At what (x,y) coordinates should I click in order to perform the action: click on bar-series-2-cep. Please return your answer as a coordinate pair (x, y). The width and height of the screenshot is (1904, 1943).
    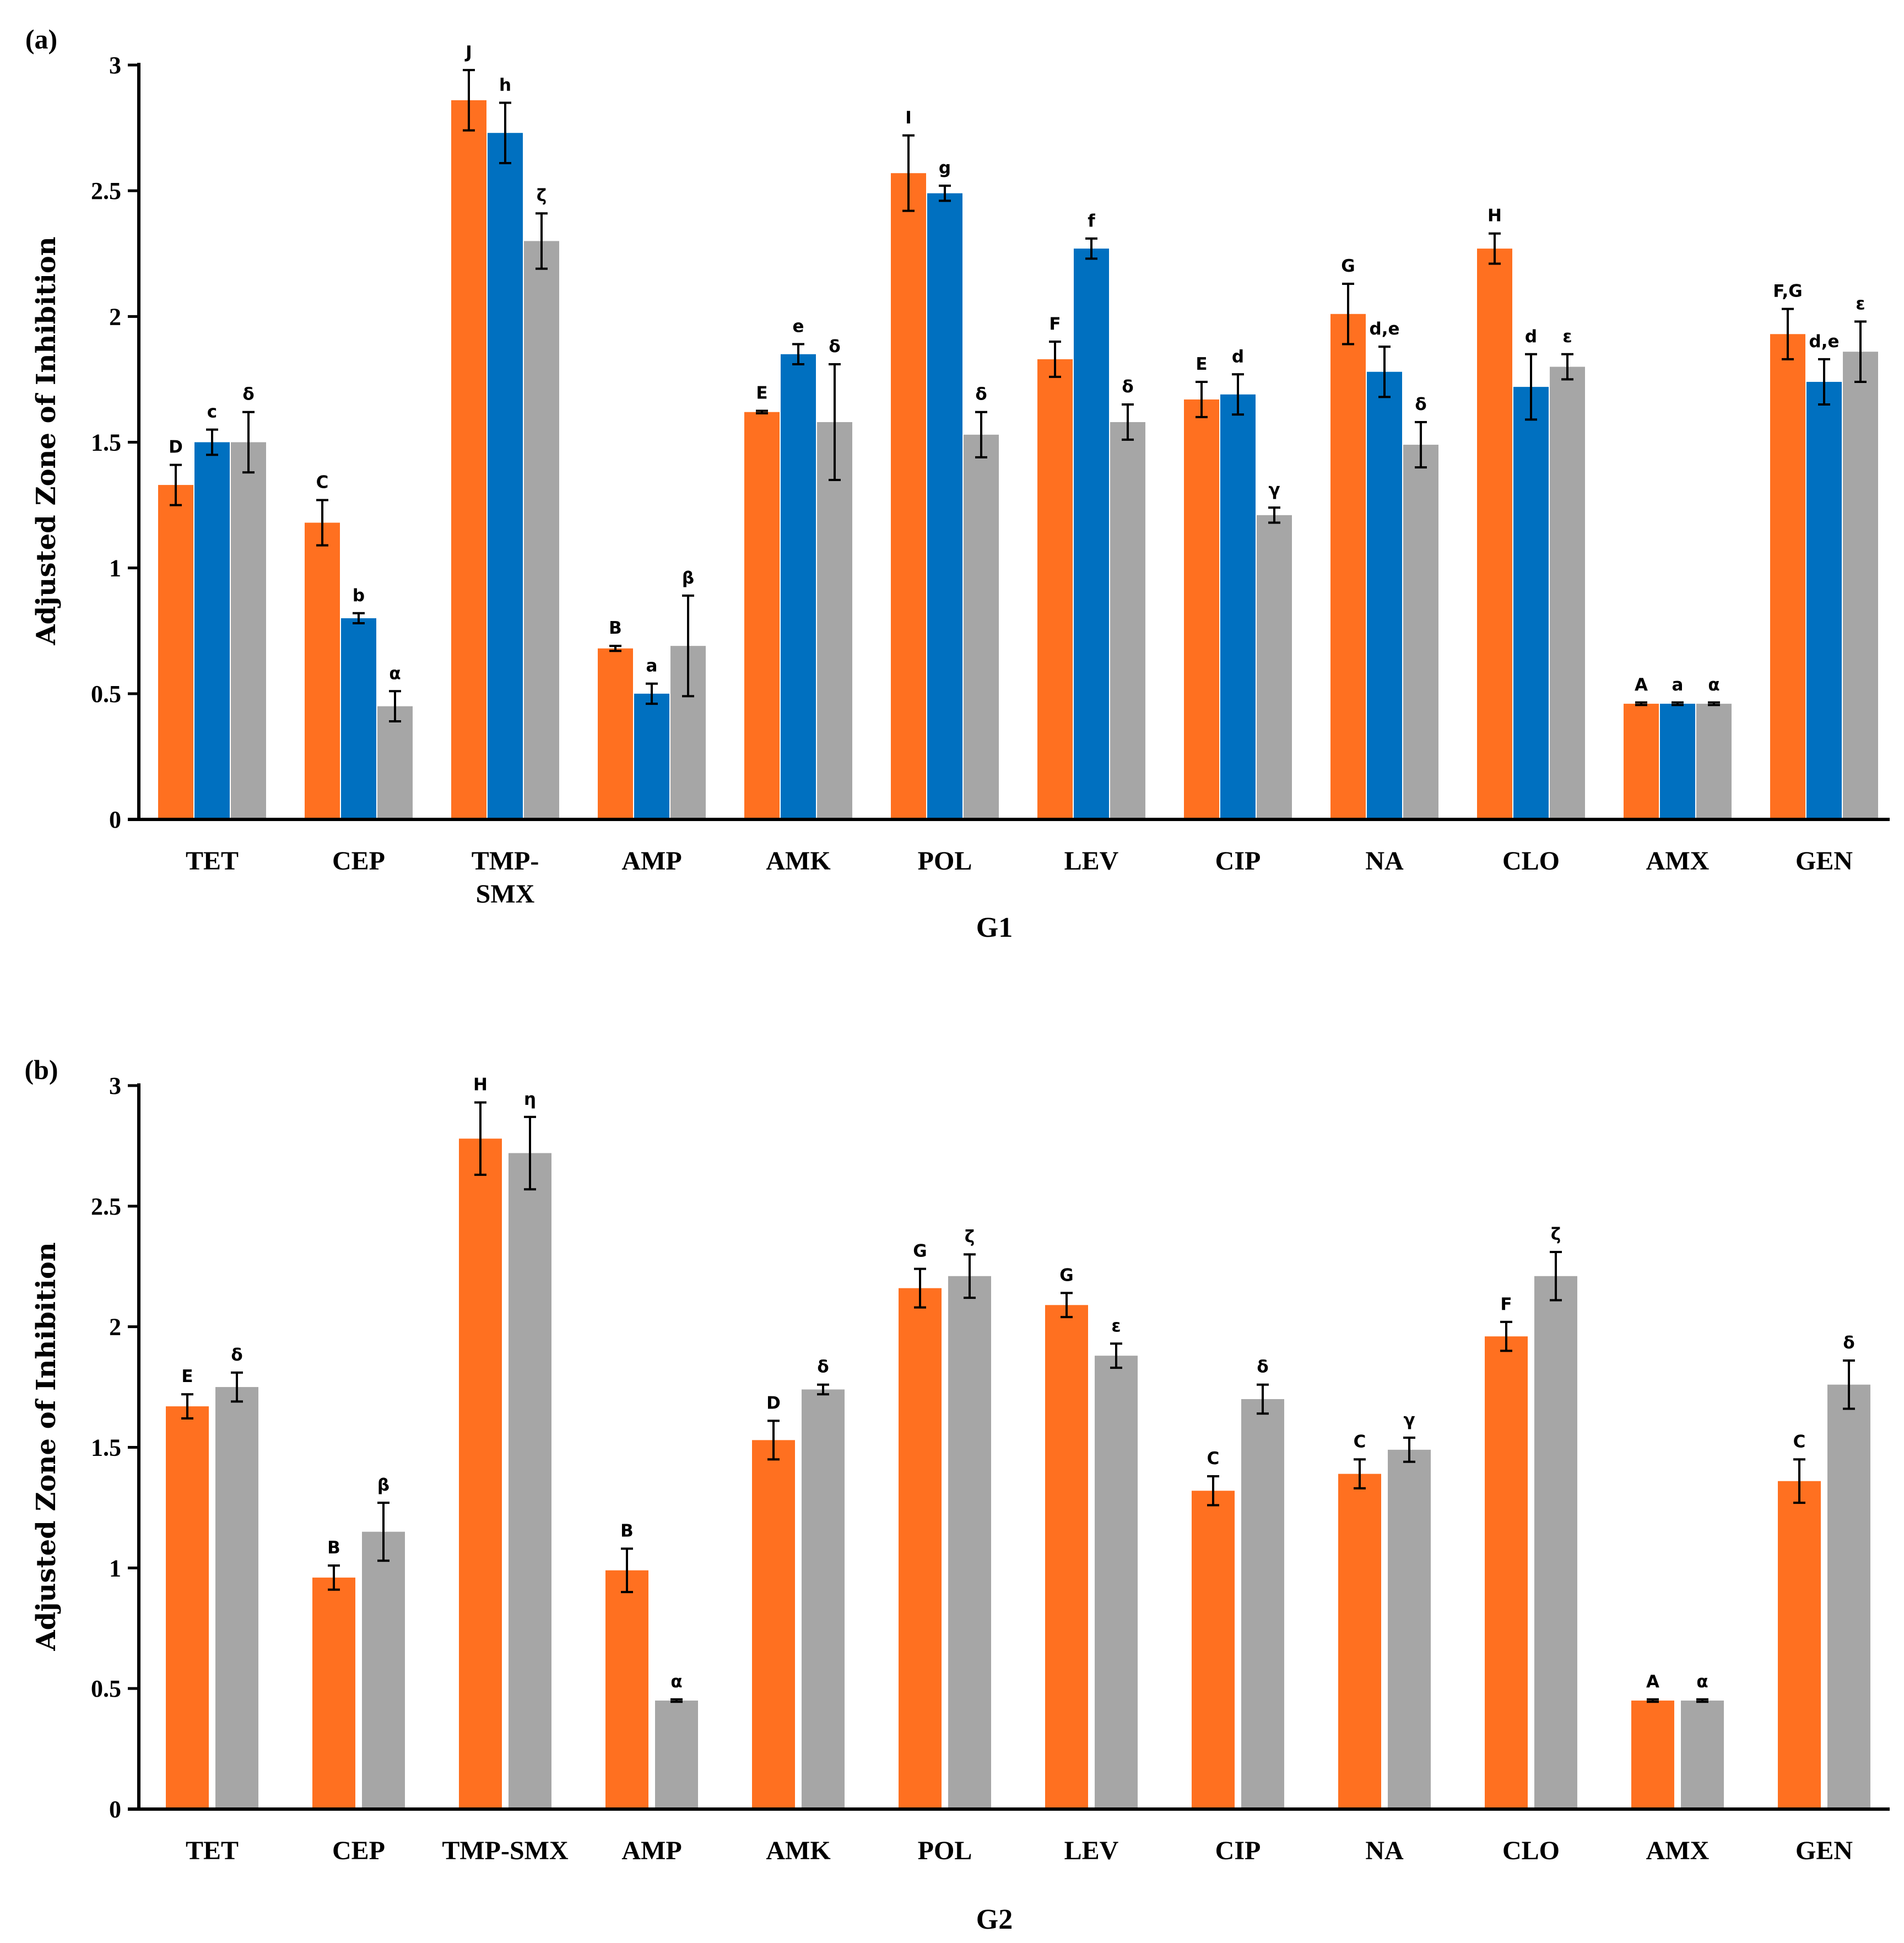
    Looking at the image, I should click on (358, 718).